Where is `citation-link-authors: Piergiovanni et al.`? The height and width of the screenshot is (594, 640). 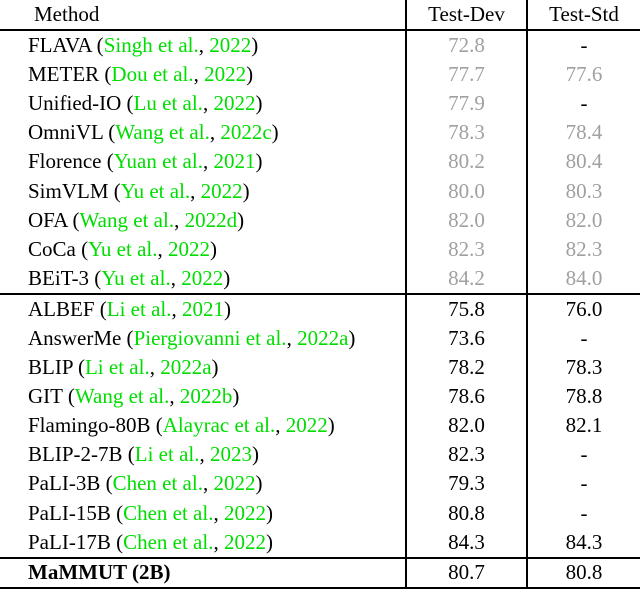
citation-link-authors: Piergiovanni et al. is located at coordinates (210, 337).